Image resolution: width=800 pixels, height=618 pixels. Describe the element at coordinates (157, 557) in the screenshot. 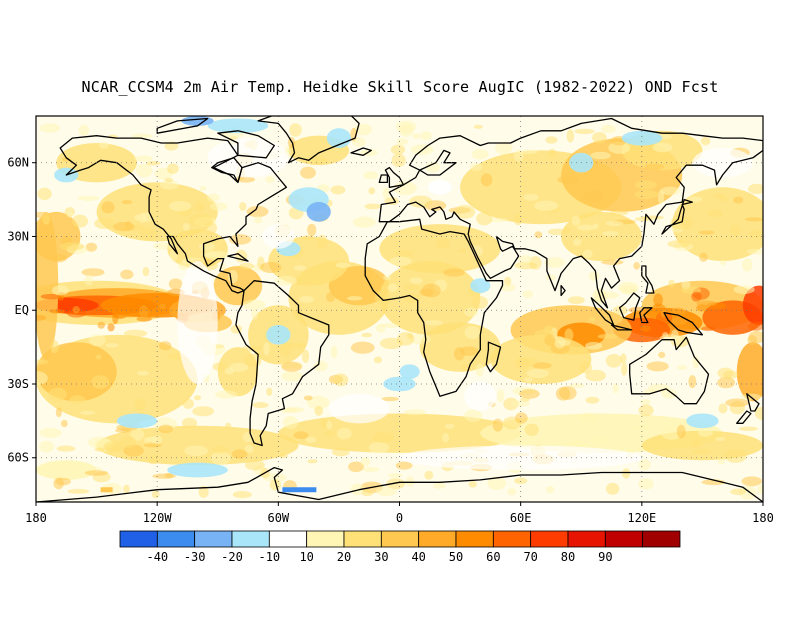

I see `colorbar-label: -40` at that location.